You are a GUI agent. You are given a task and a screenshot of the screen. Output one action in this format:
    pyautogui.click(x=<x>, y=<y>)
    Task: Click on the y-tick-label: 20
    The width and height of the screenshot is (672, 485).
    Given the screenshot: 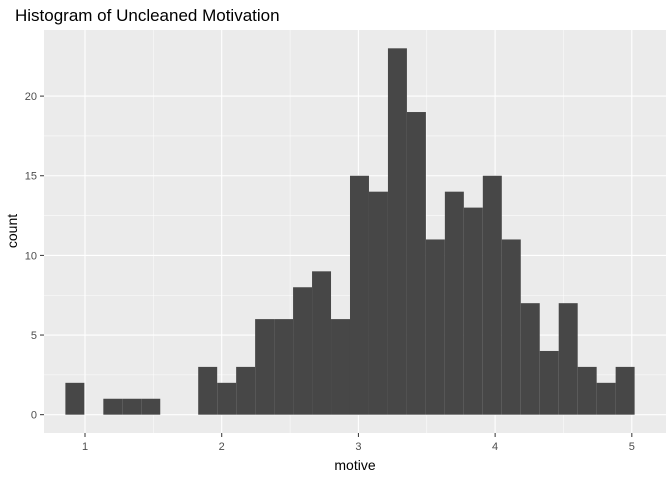 What is the action you would take?
    pyautogui.click(x=31, y=97)
    